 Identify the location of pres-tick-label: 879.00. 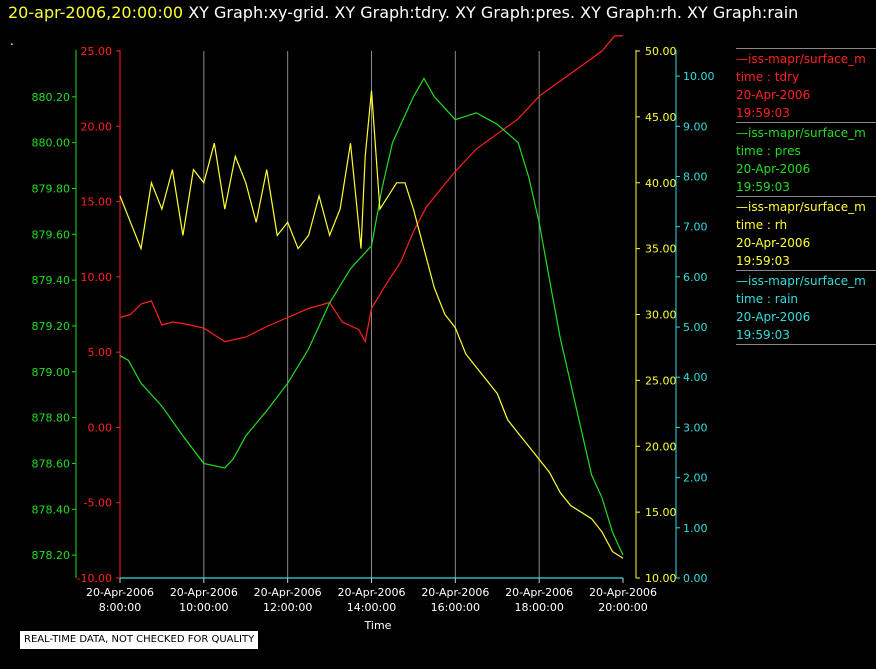
(51, 372).